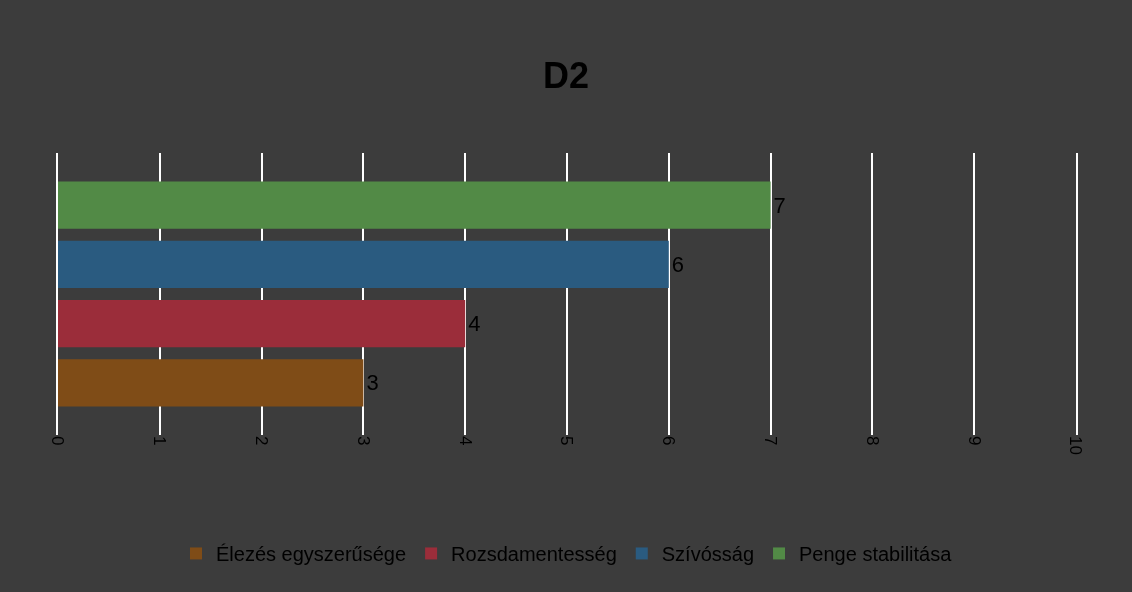 This screenshot has height=592, width=1132. I want to click on legend-label: Penge stabilitása, so click(876, 554).